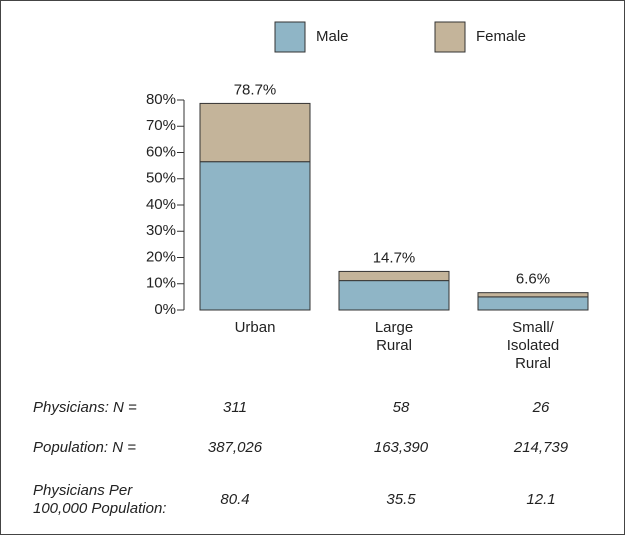 The image size is (625, 535). I want to click on x-tick-label: Large, so click(394, 327).